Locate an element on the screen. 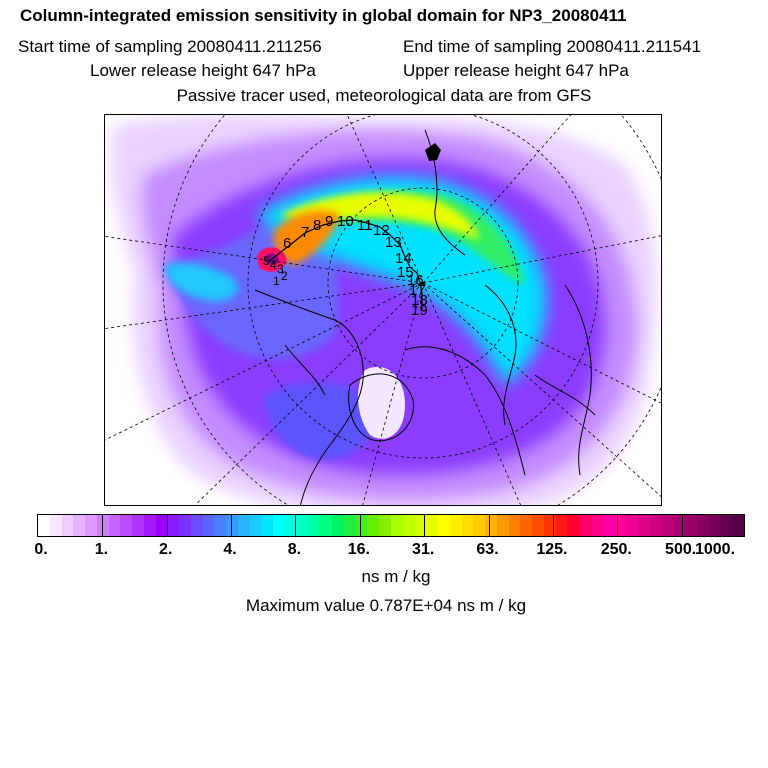 The height and width of the screenshot is (768, 768). colorbar-tick-label: 1000. is located at coordinates (715, 549).